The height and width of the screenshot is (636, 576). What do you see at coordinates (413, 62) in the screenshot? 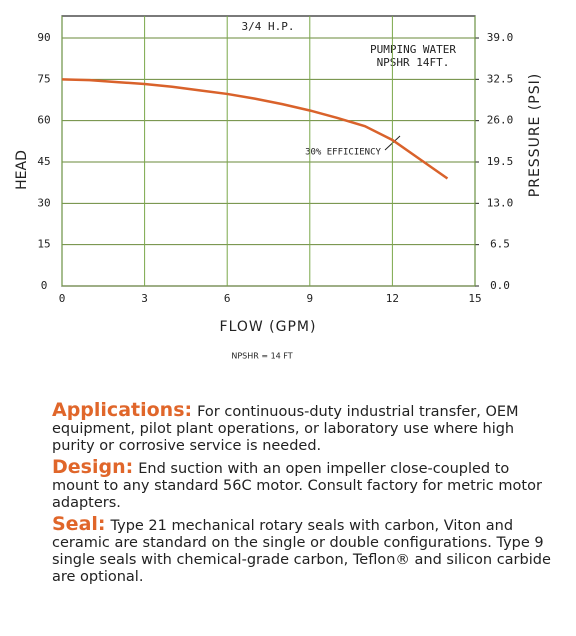
I see `legend-text: NPSHR 14FT.` at bounding box center [413, 62].